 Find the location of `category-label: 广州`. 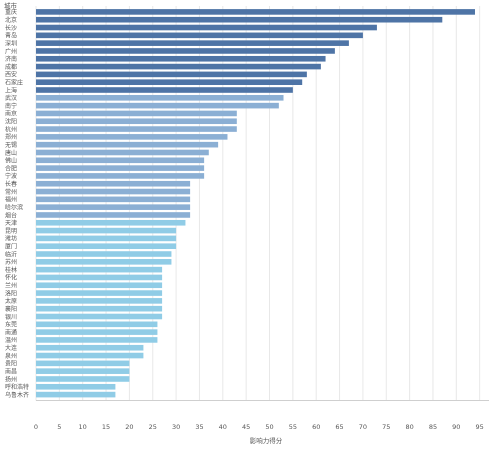

category-label: 广州 is located at coordinates (11, 51).